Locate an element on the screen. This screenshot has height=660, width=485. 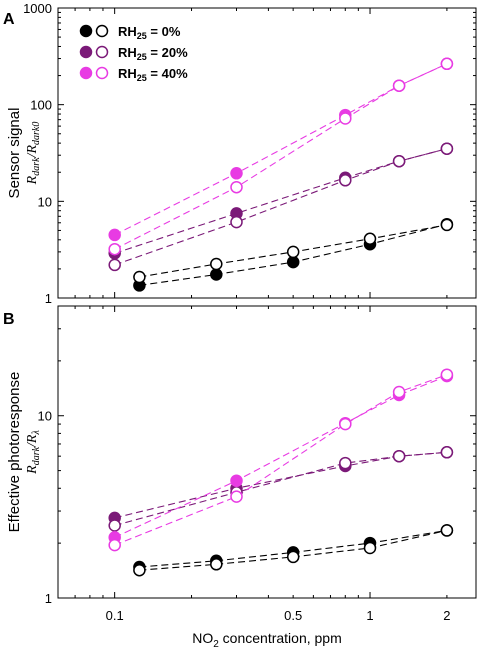
legend-entry-rh40: RH25 = 40% is located at coordinates (133, 74).